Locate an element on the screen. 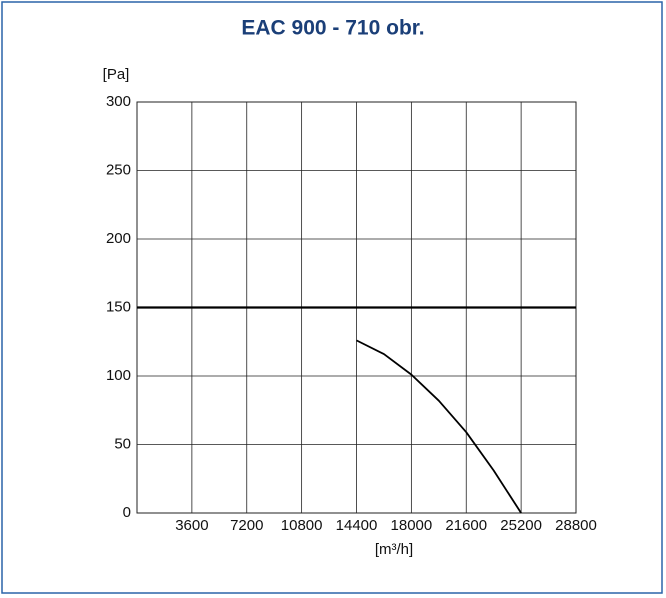 The width and height of the screenshot is (666, 598). y-axis-label: [Pa] is located at coordinates (116, 74).